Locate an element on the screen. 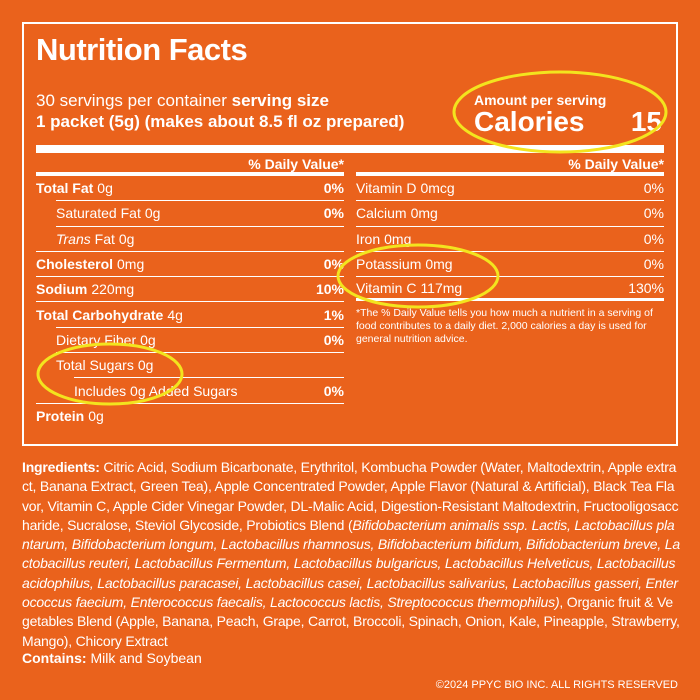  nutrient-amount: 4g is located at coordinates (175, 314).